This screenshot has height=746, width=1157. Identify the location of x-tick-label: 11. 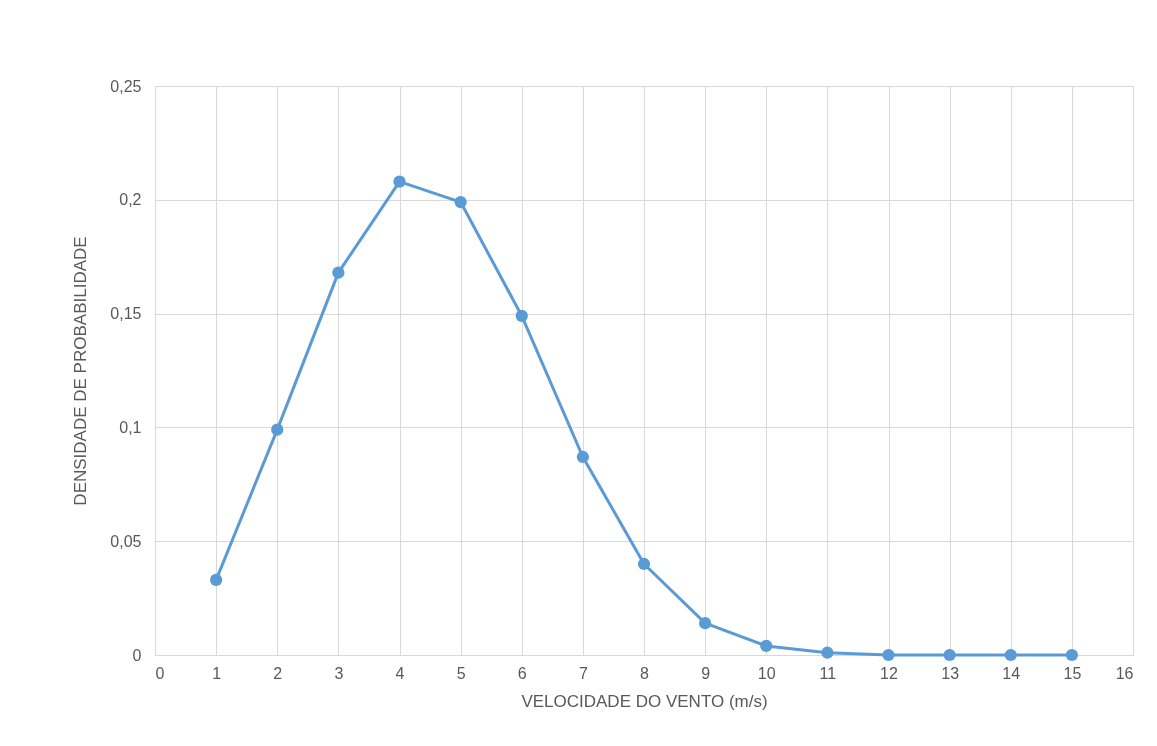
(828, 673).